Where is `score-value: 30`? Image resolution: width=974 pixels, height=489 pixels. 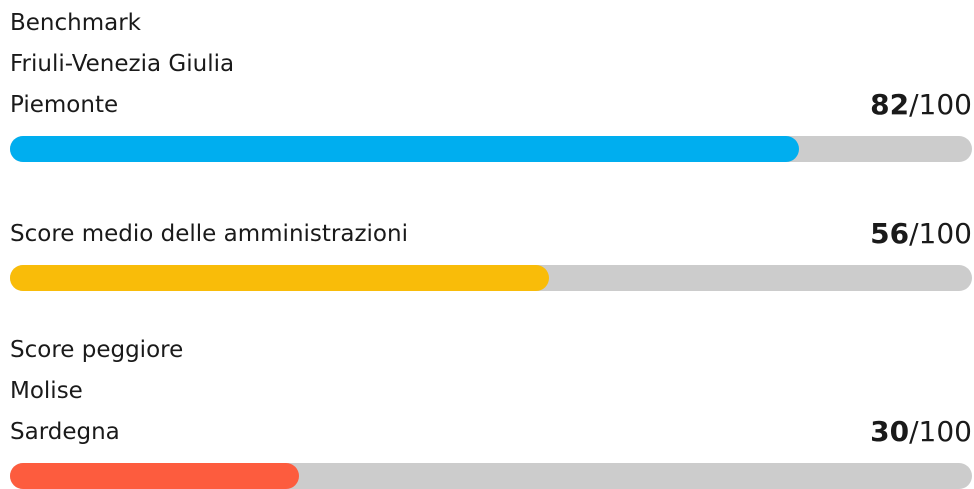 score-value: 30 is located at coordinates (890, 431).